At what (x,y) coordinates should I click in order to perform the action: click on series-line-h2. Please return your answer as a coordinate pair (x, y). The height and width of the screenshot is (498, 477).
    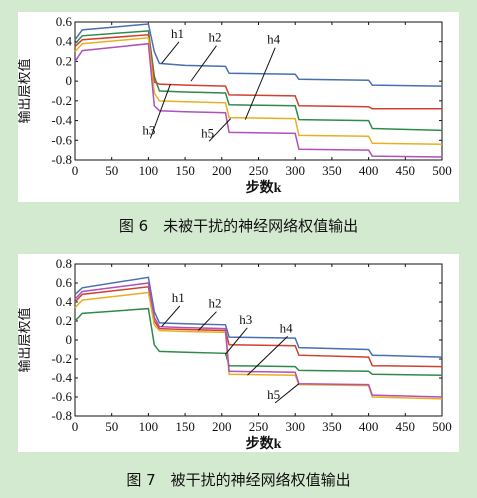
    Looking at the image, I should click on (258, 341).